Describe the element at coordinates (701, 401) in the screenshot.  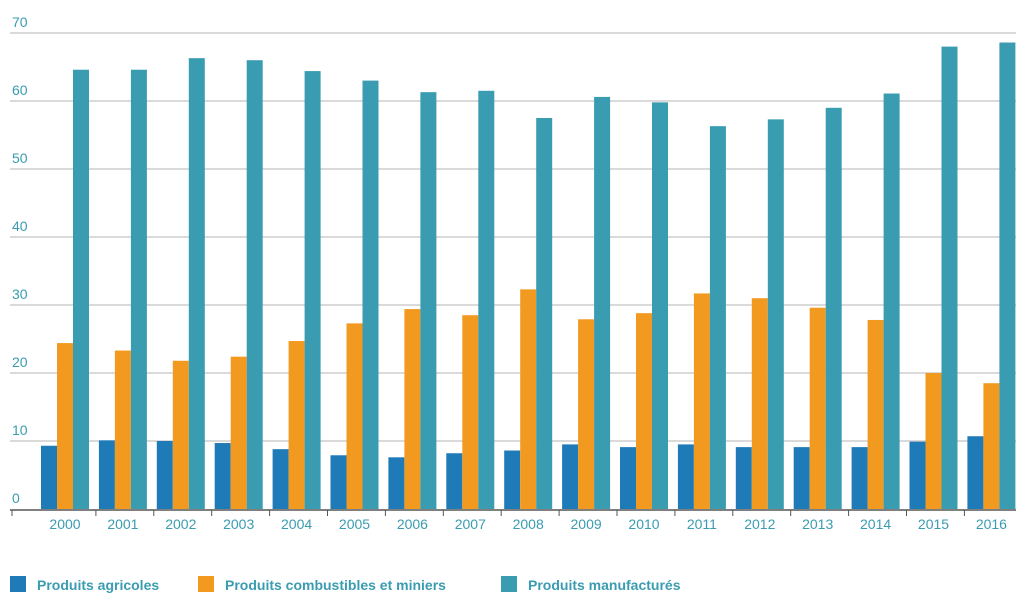
I see `bar-produits-combustibles-et-miniers-2011` at that location.